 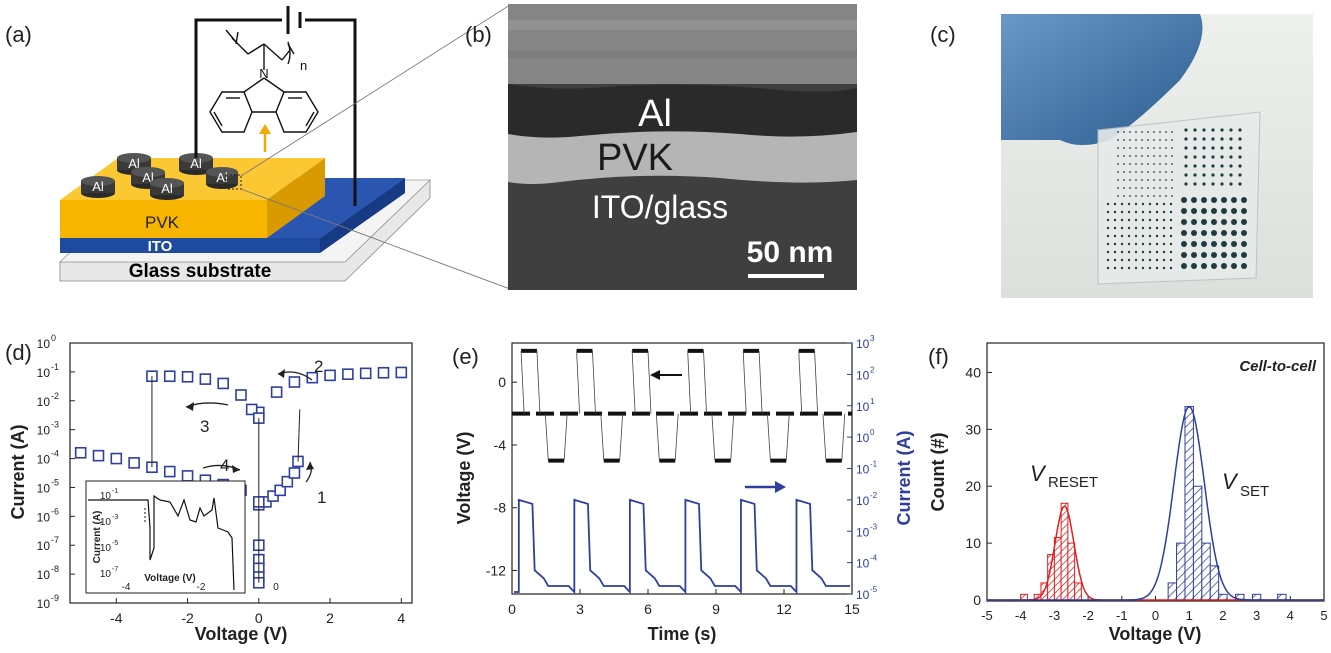 I want to click on pvk-molecule-structure, so click(x=264, y=81).